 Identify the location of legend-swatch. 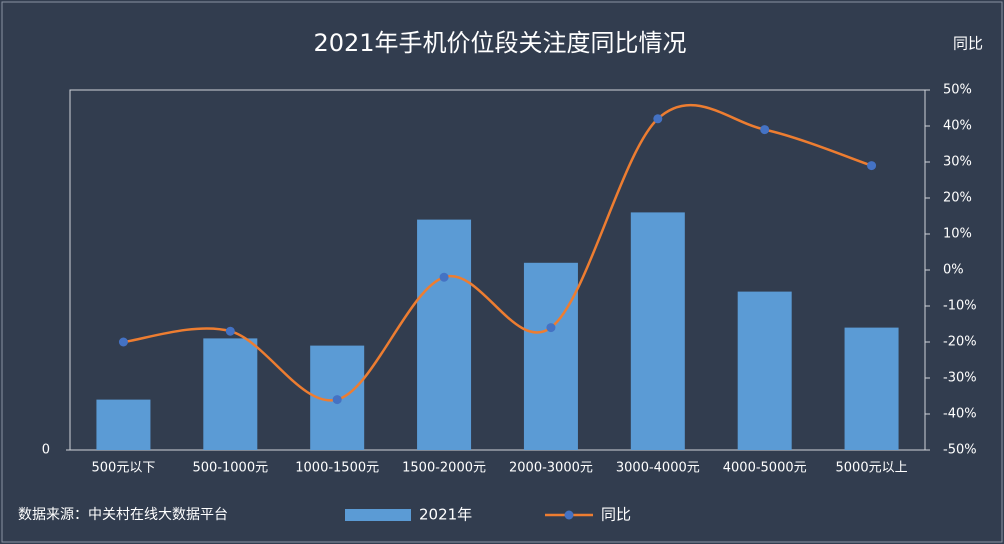
(378, 515).